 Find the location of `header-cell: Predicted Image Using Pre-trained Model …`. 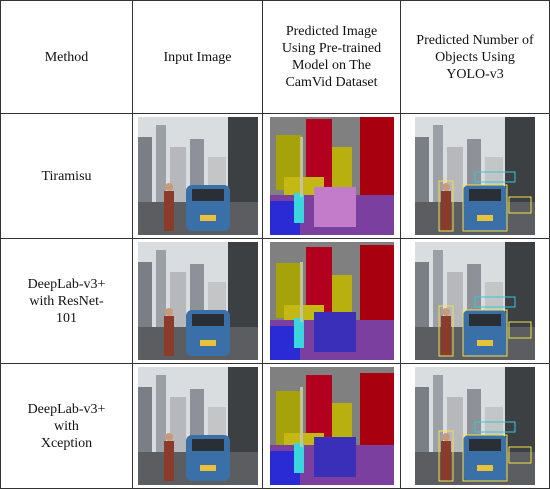

header-cell: Predicted Image Using Pre-trained Model … is located at coordinates (331, 57).